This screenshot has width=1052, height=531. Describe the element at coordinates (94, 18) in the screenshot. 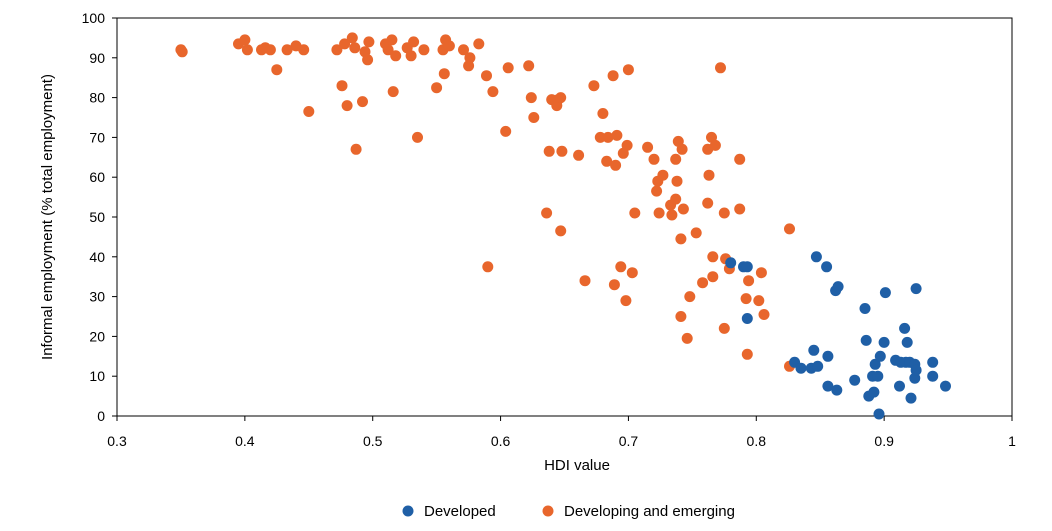

I see `y-tick-label: 100` at that location.